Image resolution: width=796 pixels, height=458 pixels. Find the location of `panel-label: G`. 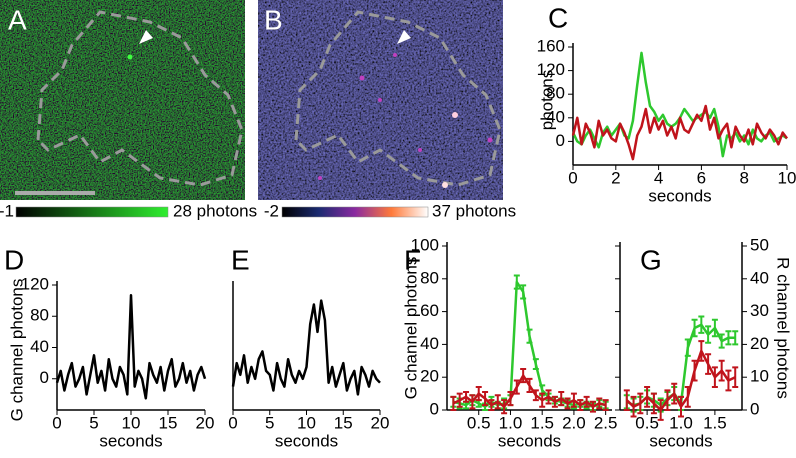

panel-label: G is located at coordinates (651, 259).